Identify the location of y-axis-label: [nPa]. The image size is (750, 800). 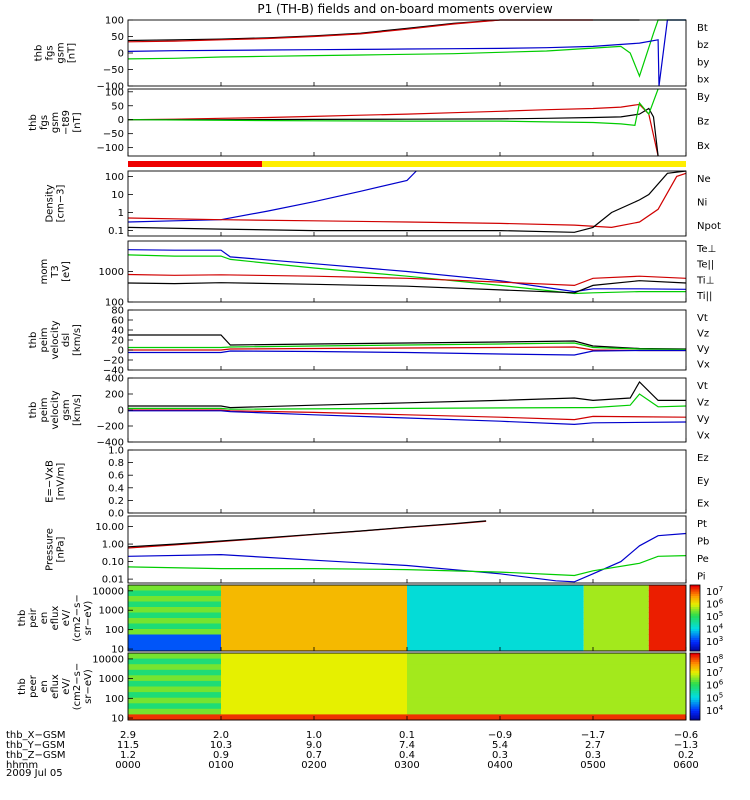
(61, 549).